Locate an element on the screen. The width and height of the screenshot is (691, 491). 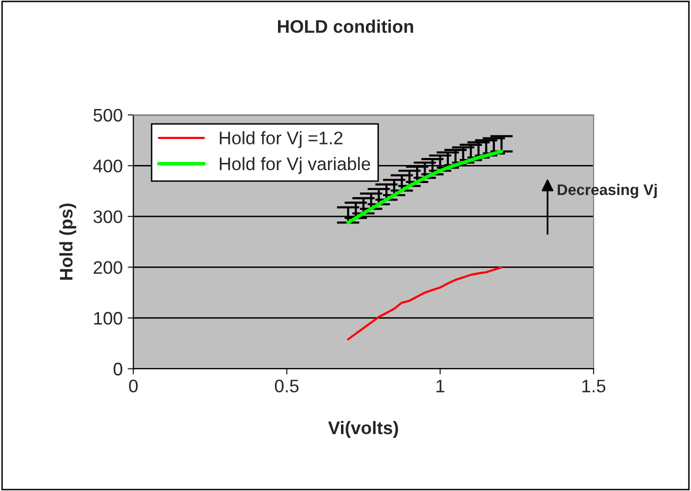
legend-label: Hold for Vj =1.2 is located at coordinates (281, 139).